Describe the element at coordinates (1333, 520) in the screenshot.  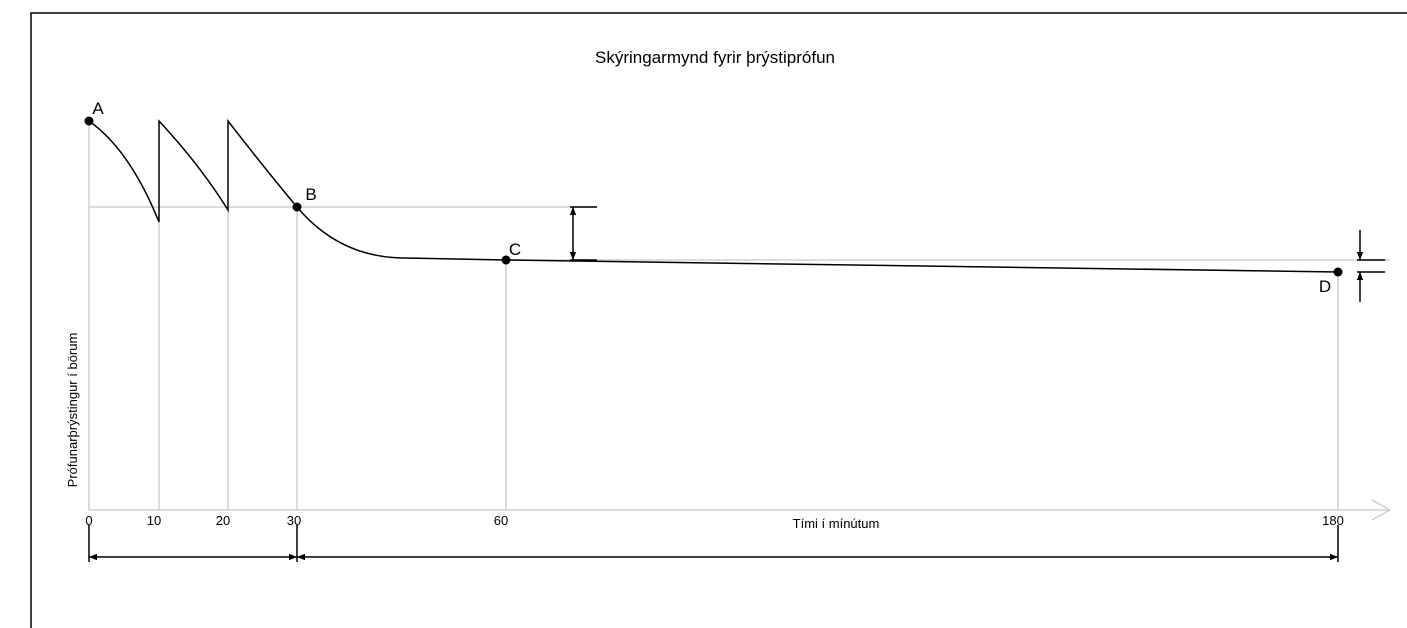
I see `x-tick-label: 180` at that location.